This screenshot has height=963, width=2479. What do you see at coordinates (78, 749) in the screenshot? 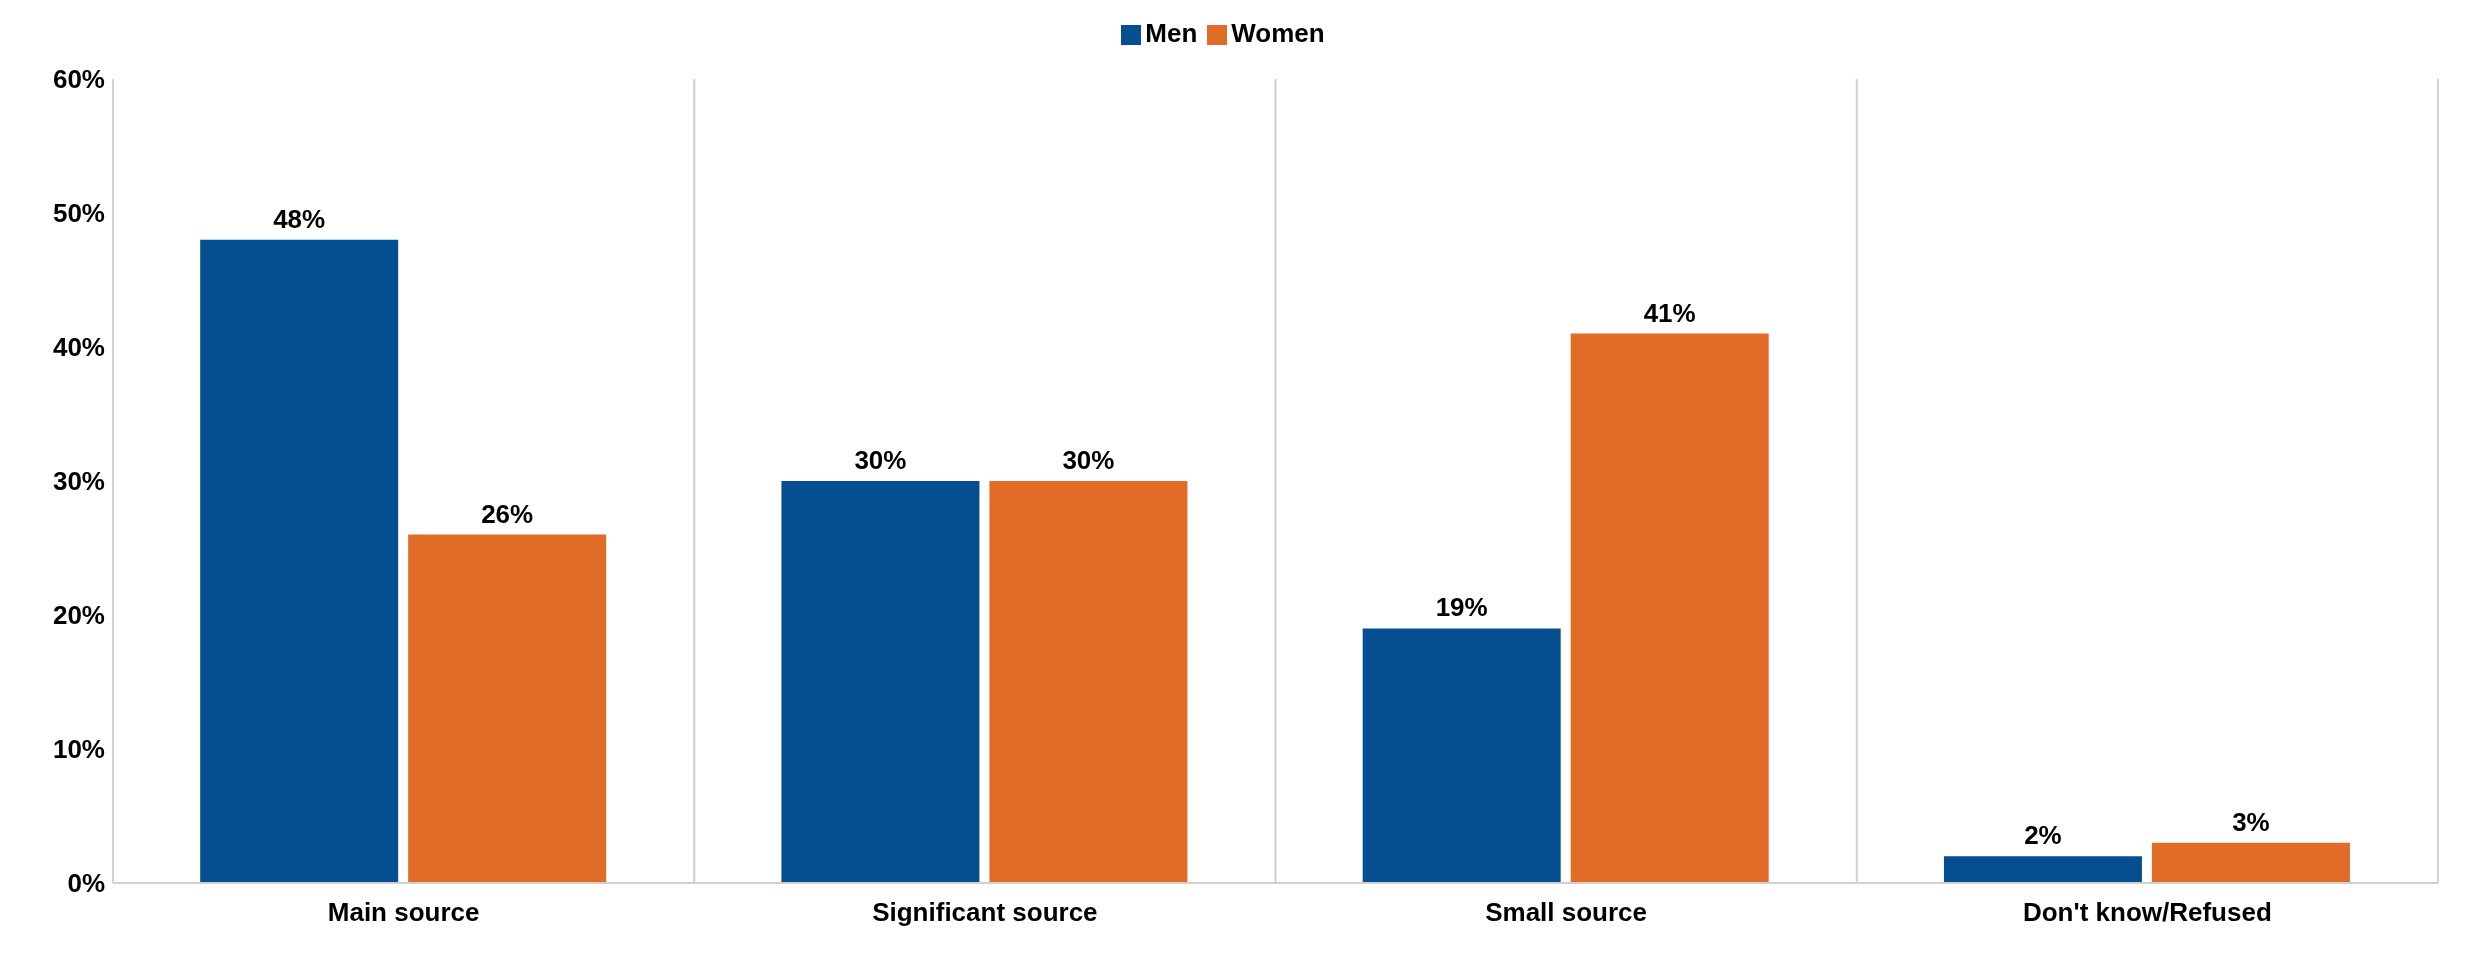
I see `y-tick-label: 10%` at bounding box center [78, 749].